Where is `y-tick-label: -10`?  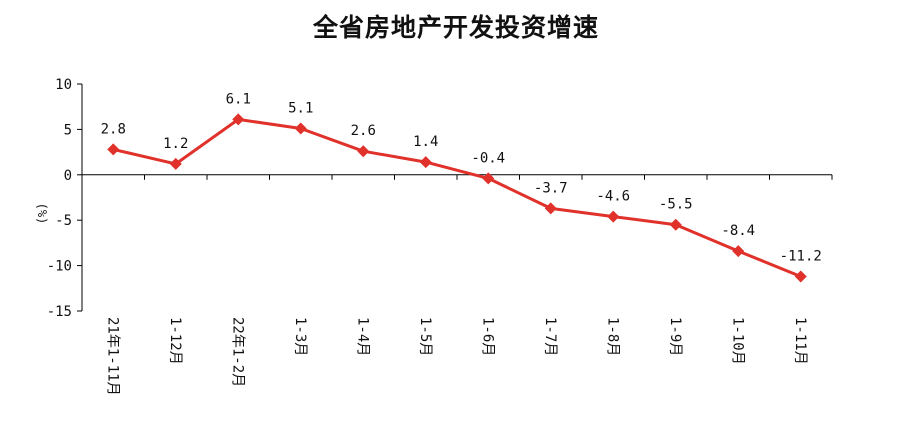 y-tick-label: -10 is located at coordinates (59, 267).